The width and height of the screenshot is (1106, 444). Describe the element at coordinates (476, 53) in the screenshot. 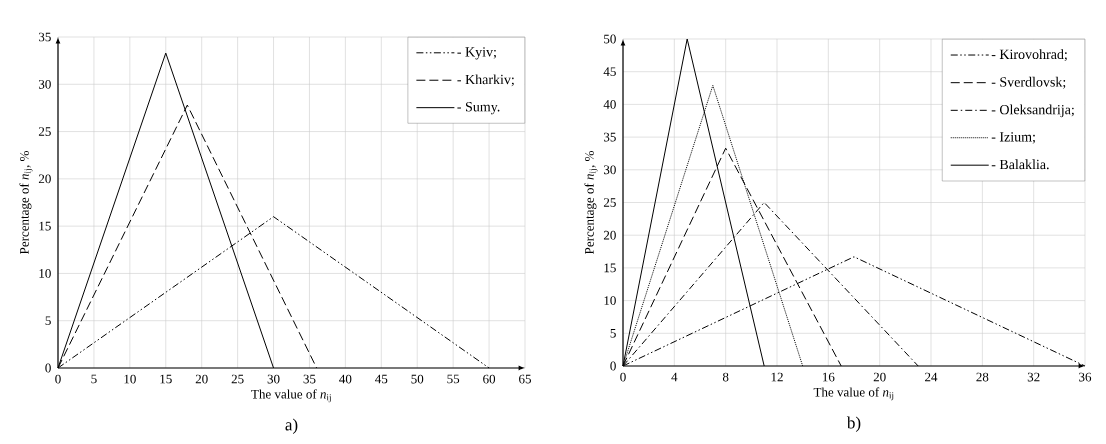

I see `legend-label: - Kyiv;` at that location.